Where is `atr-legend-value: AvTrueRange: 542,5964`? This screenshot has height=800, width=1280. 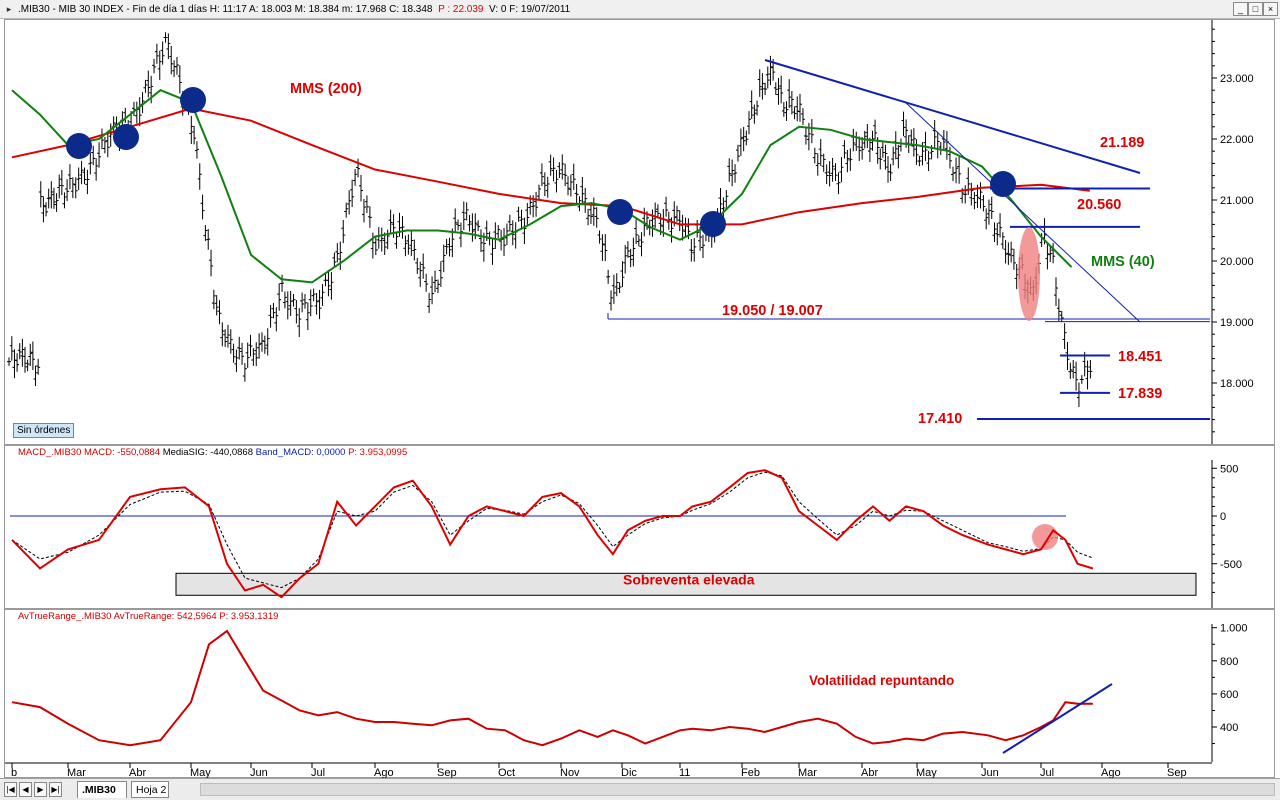
atr-legend-value: AvTrueRange: 542,5964 is located at coordinates (165, 616).